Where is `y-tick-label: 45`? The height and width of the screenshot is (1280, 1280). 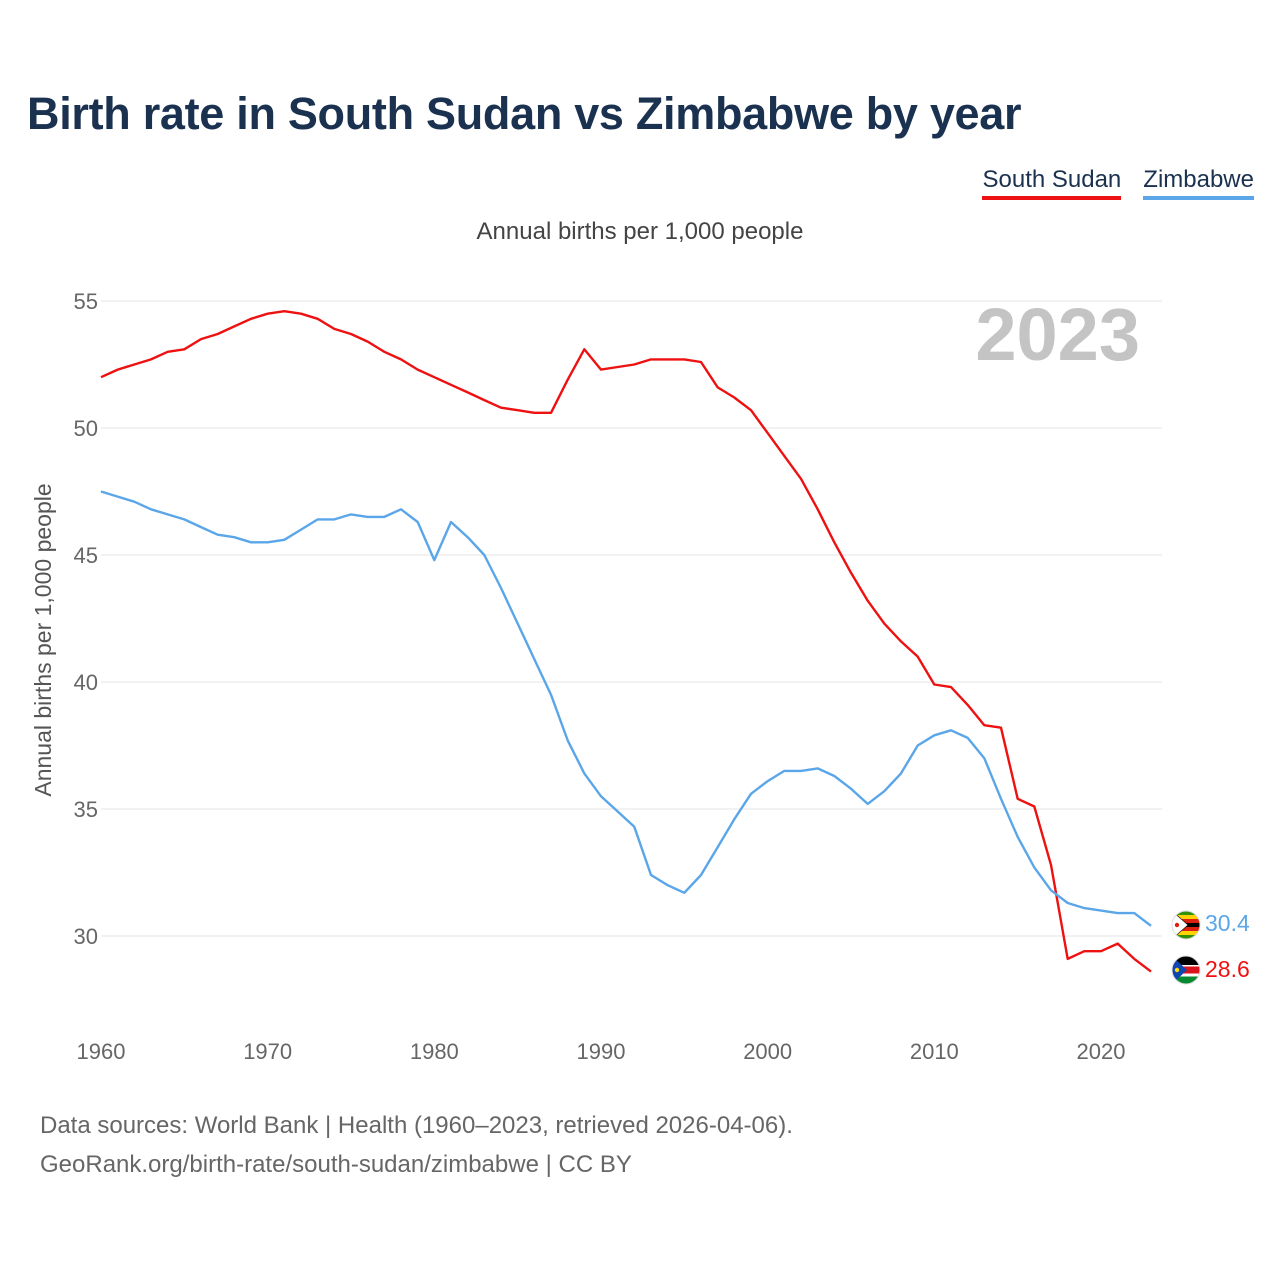
y-tick-label: 45 is located at coordinates (86, 555).